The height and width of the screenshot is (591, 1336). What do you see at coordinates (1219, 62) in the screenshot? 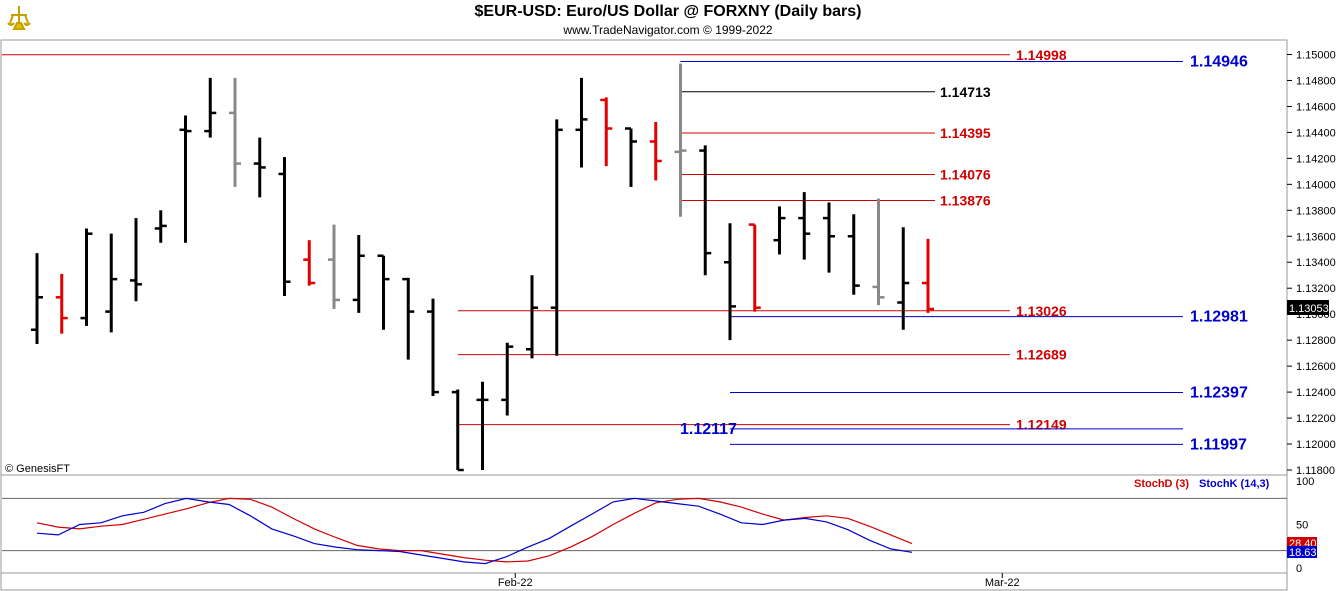
I see `level-label: 1.14946` at bounding box center [1219, 62].